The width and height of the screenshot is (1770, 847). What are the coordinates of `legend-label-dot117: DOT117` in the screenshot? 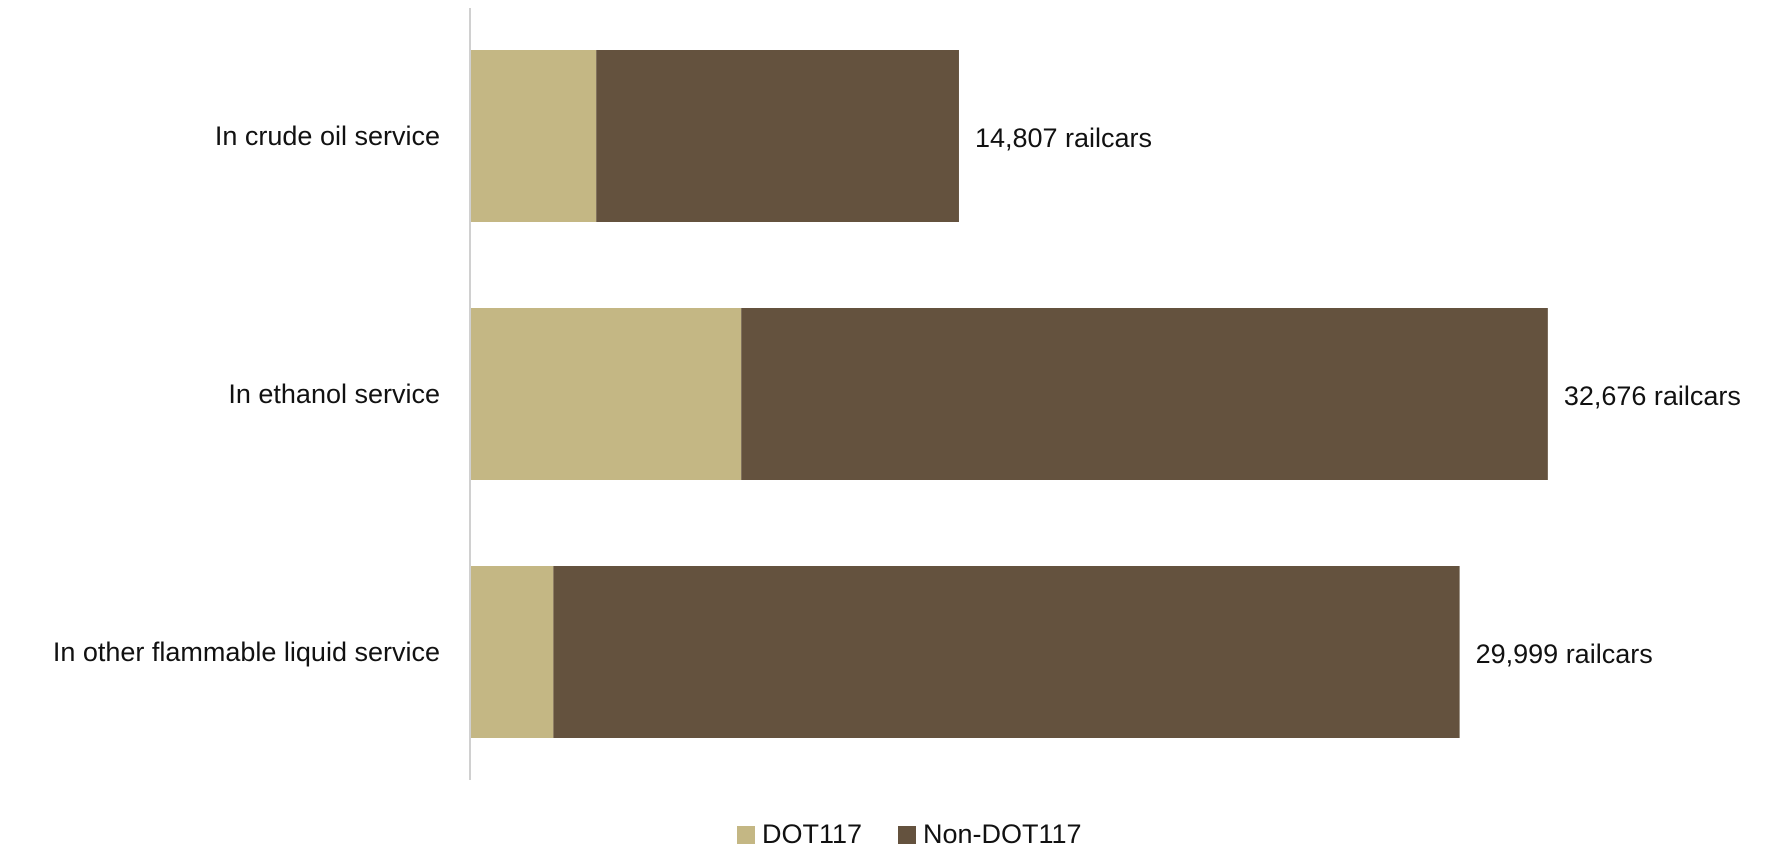 It's located at (812, 833).